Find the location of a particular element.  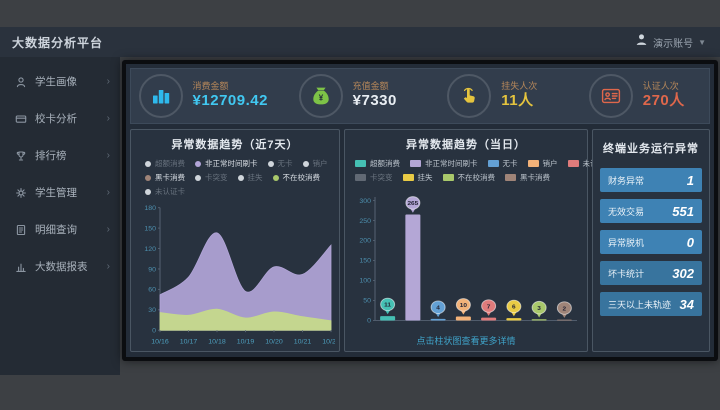

marker-黑卡消费: 2 is located at coordinates (564, 309).